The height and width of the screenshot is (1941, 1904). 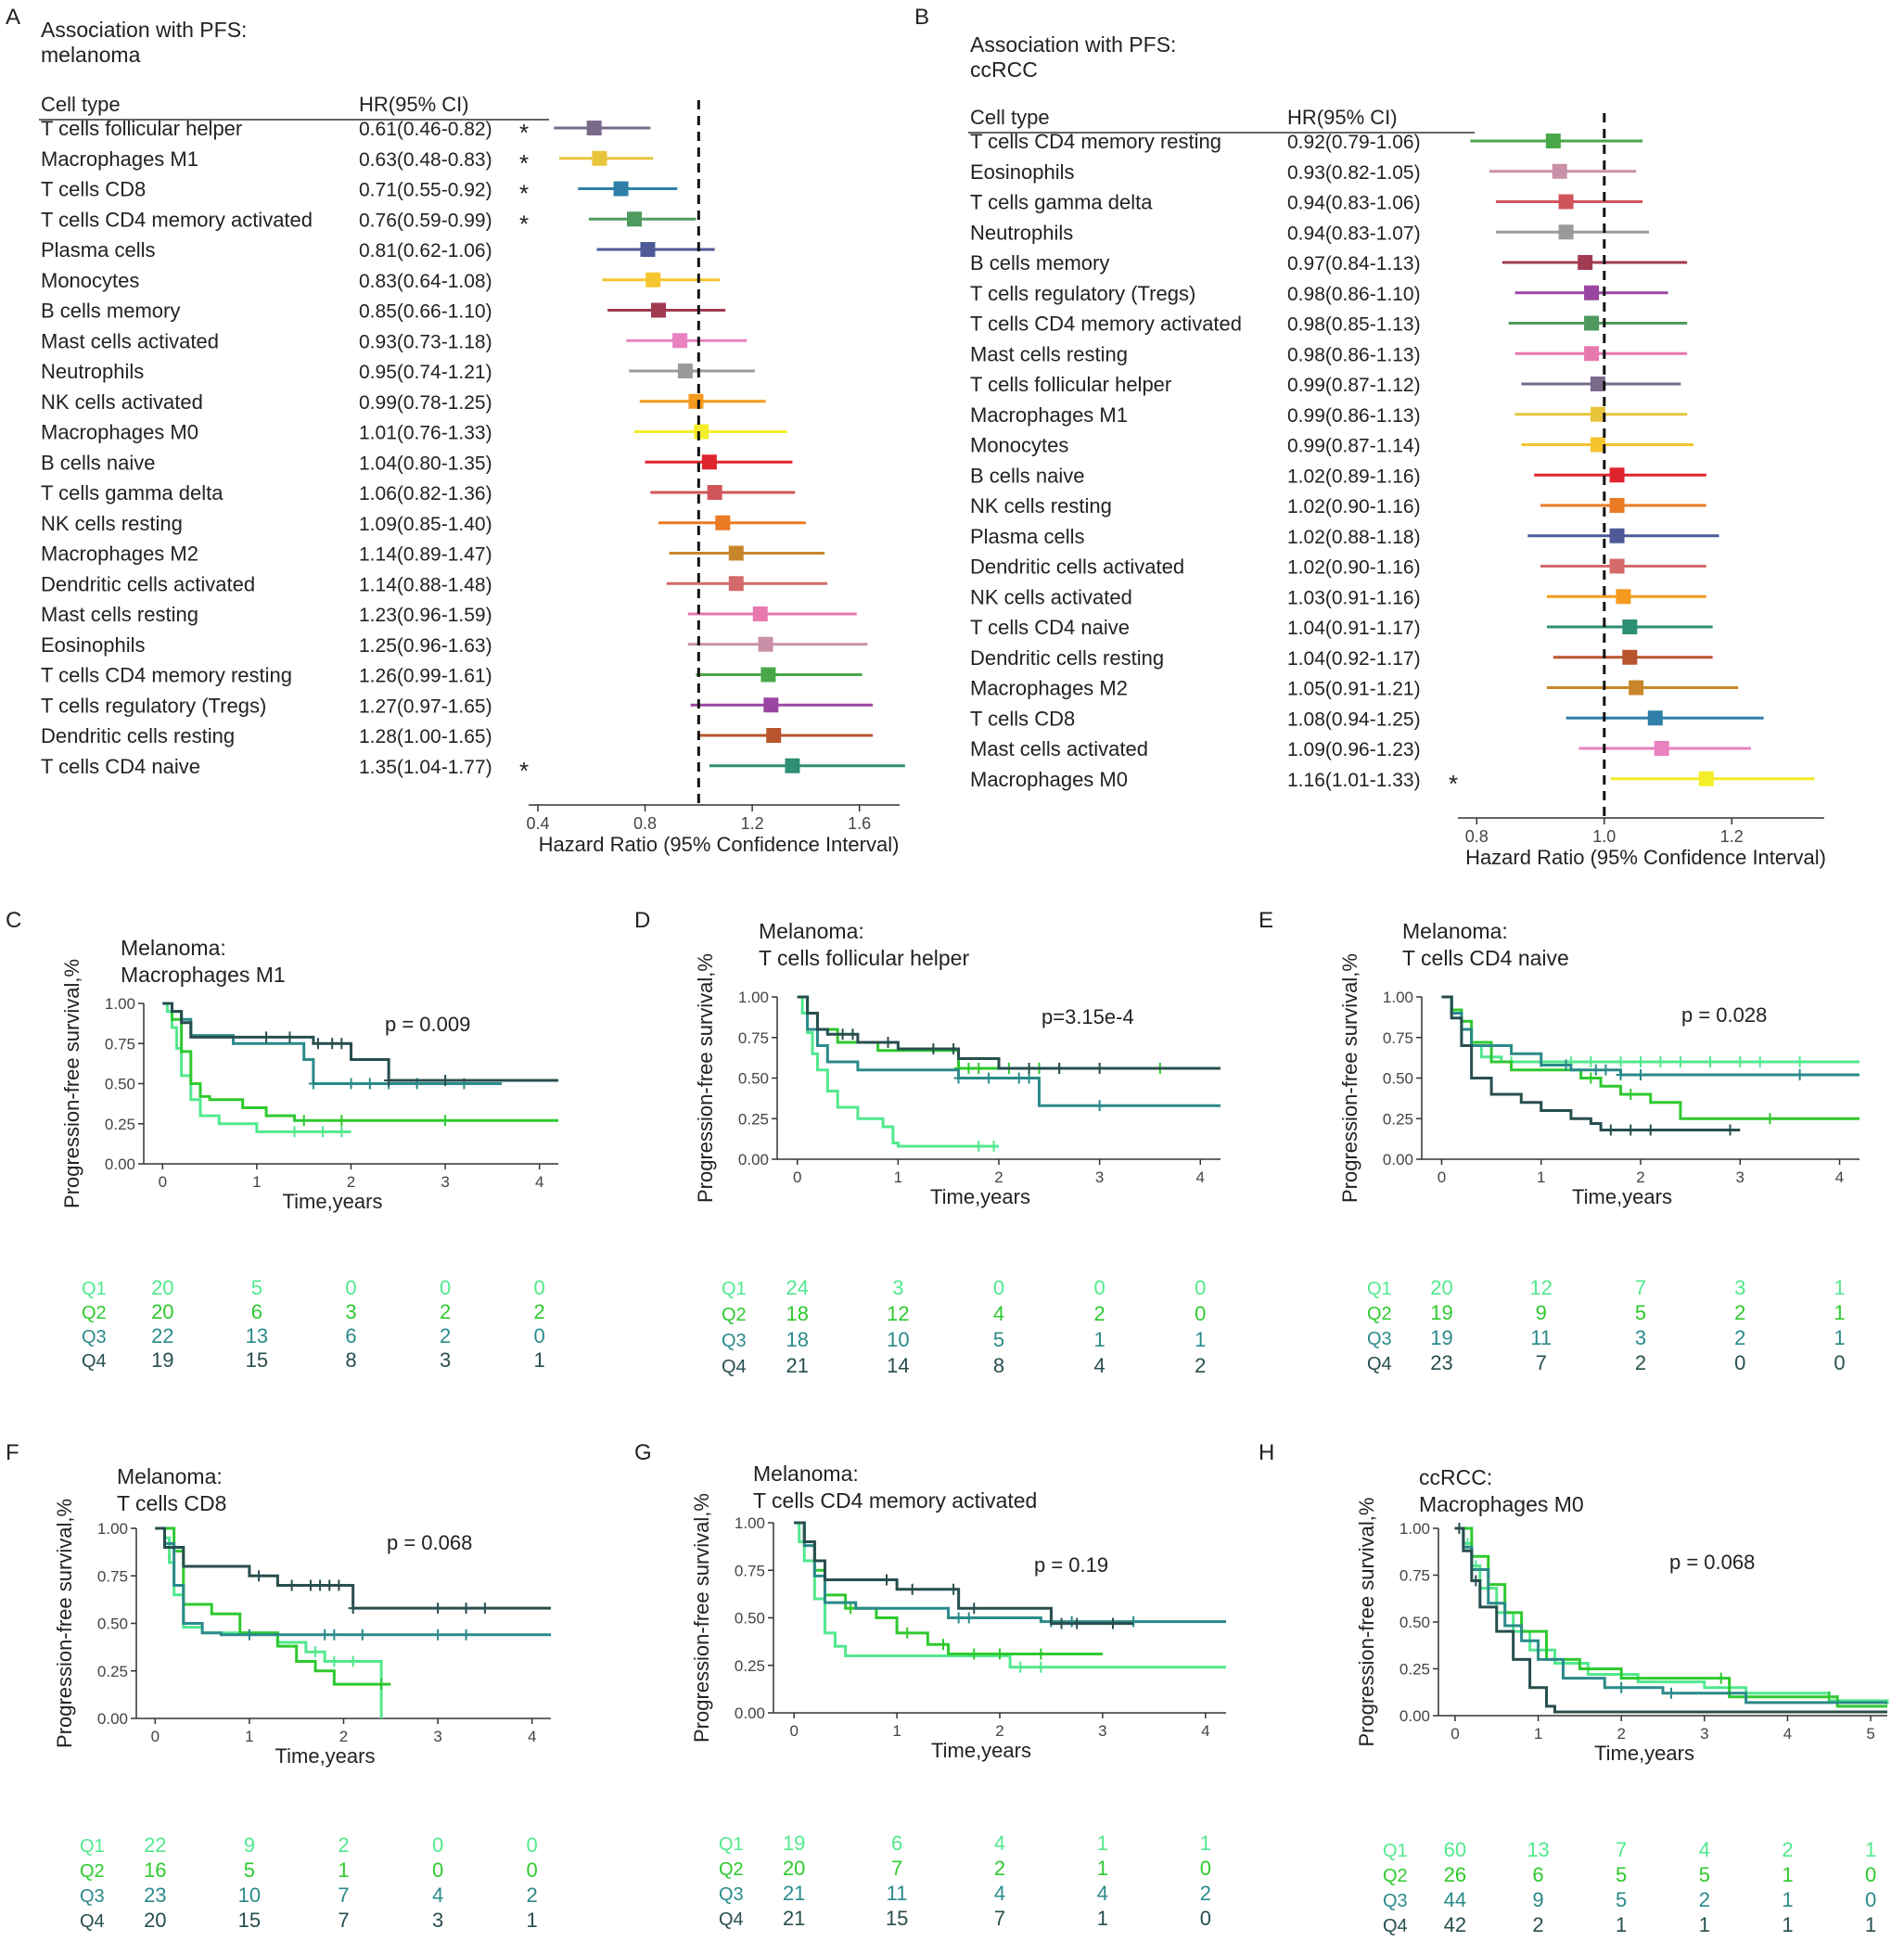 What do you see at coordinates (93, 645) in the screenshot?
I see `row-celltype: Eosinophils` at bounding box center [93, 645].